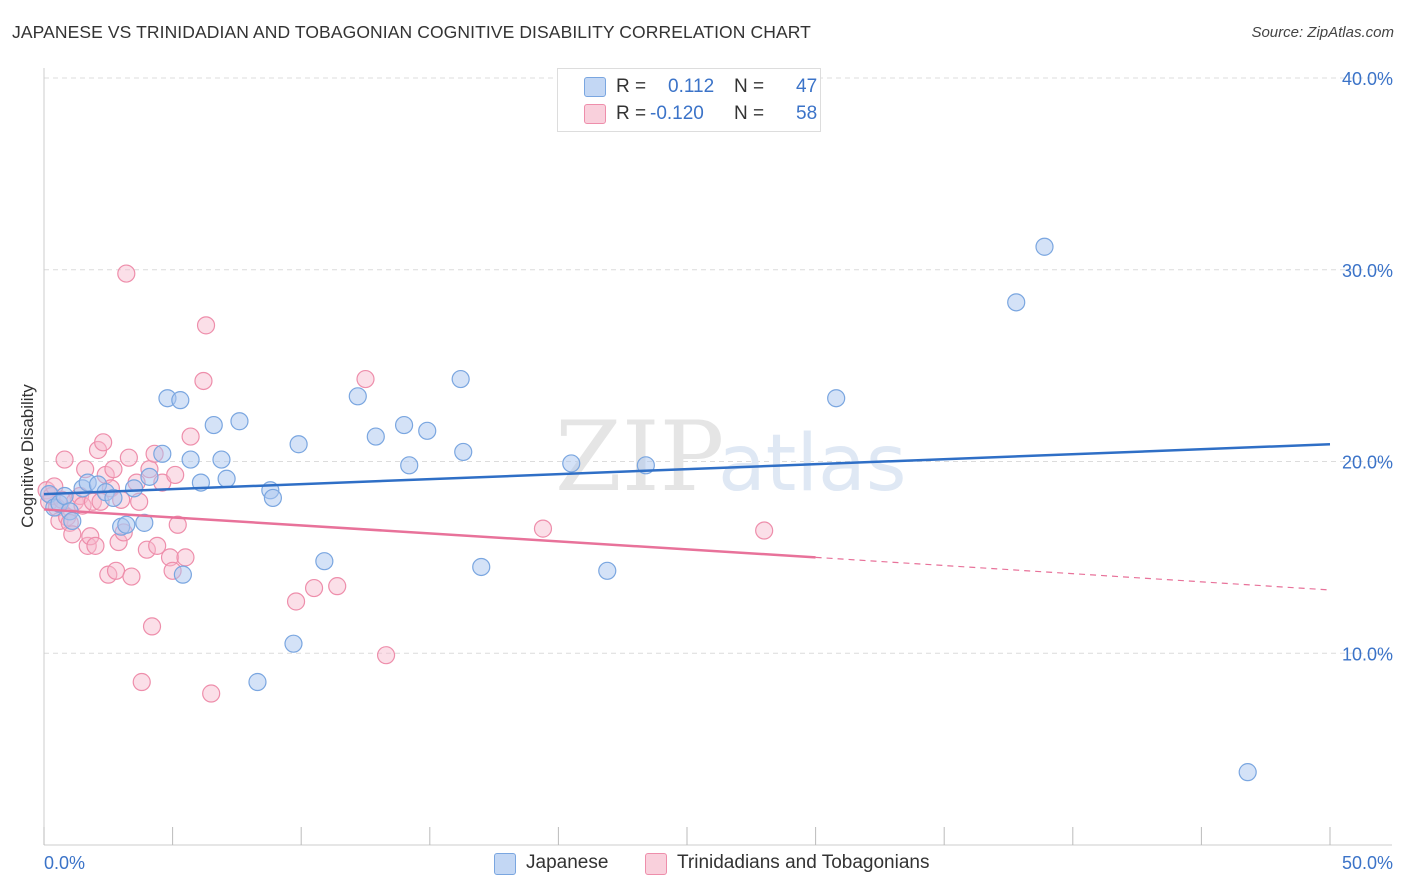 The width and height of the screenshot is (1406, 892). I want to click on y-tick-labels: 10.0% 20.0% 30.0% 40.0%, so click(1367, 366).